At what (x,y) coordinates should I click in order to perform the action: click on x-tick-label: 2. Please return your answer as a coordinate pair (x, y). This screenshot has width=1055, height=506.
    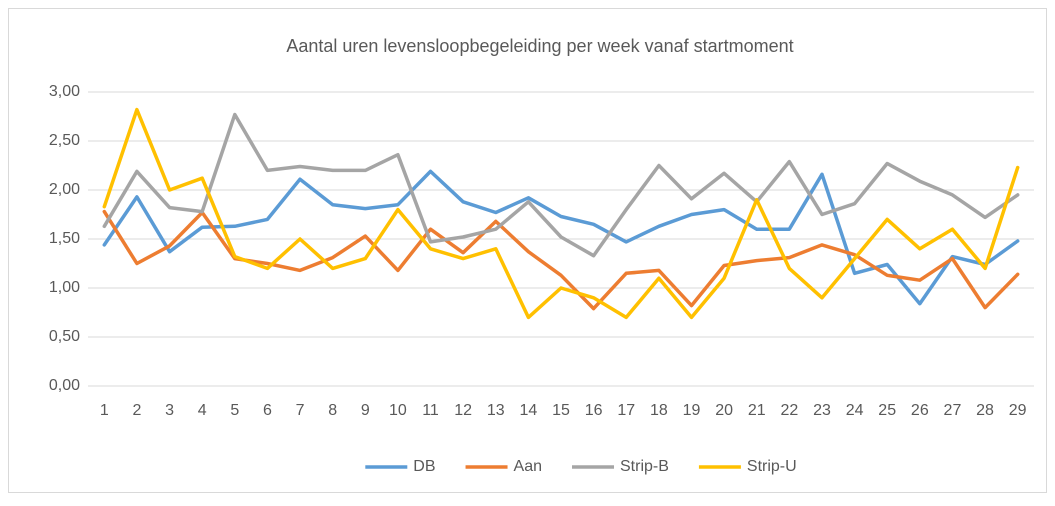
    Looking at the image, I should click on (136, 410).